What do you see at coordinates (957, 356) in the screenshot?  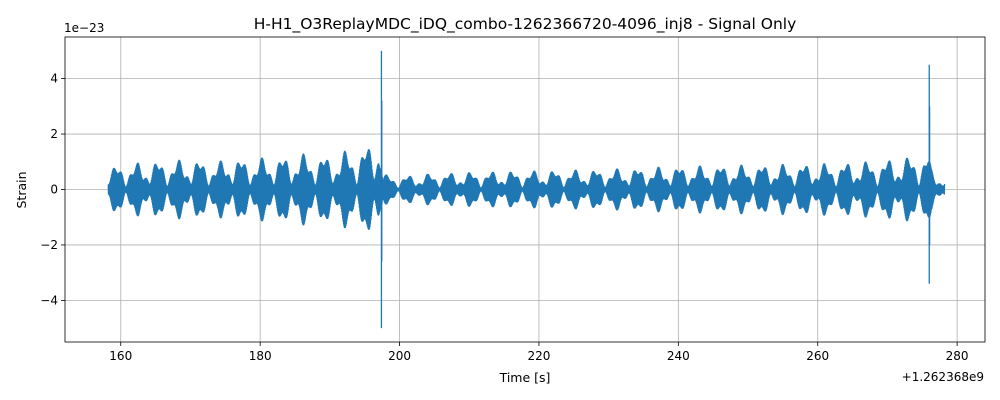 I see `x-tick-label: 280` at bounding box center [957, 356].